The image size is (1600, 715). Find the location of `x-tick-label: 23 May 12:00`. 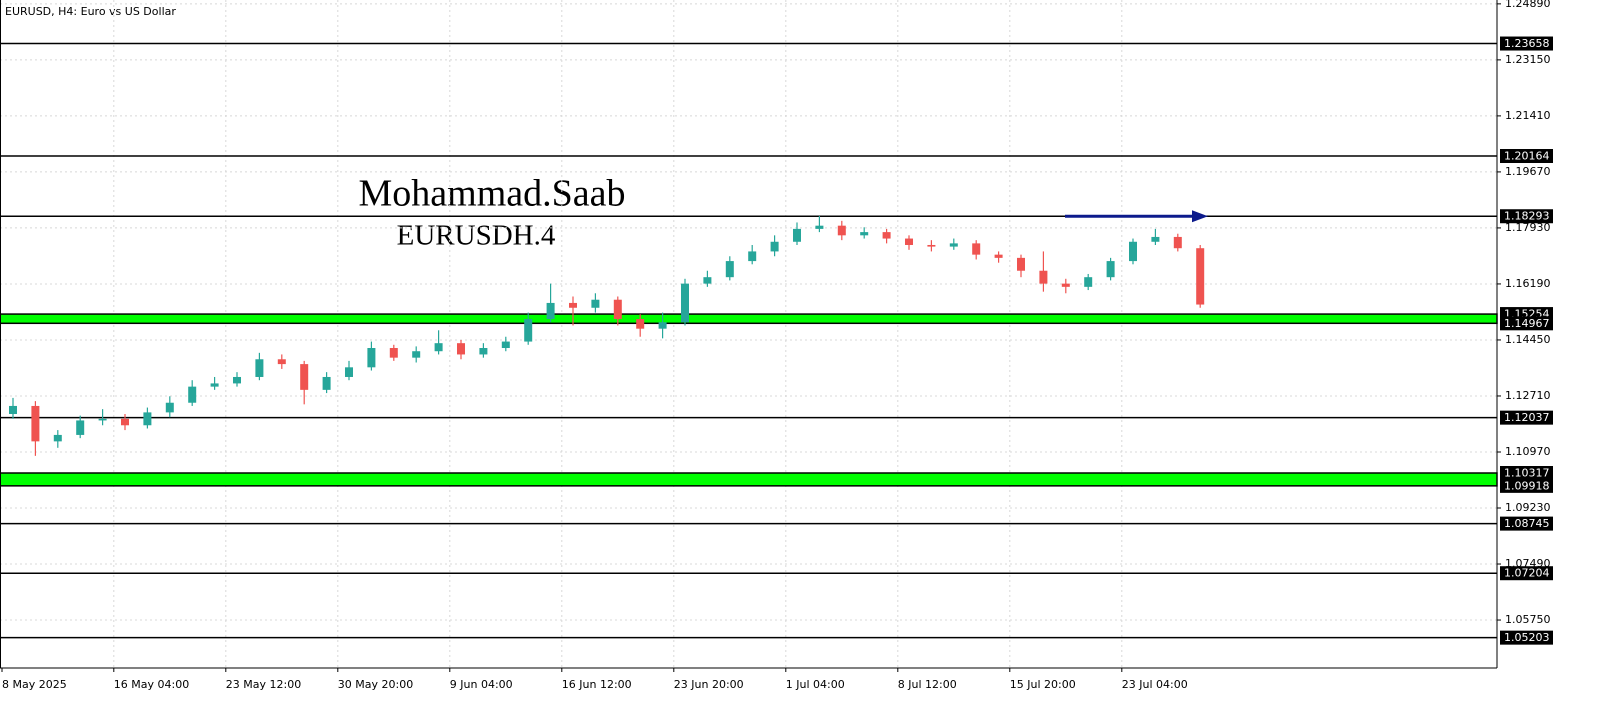

x-tick-label: 23 May 12:00 is located at coordinates (263, 684).